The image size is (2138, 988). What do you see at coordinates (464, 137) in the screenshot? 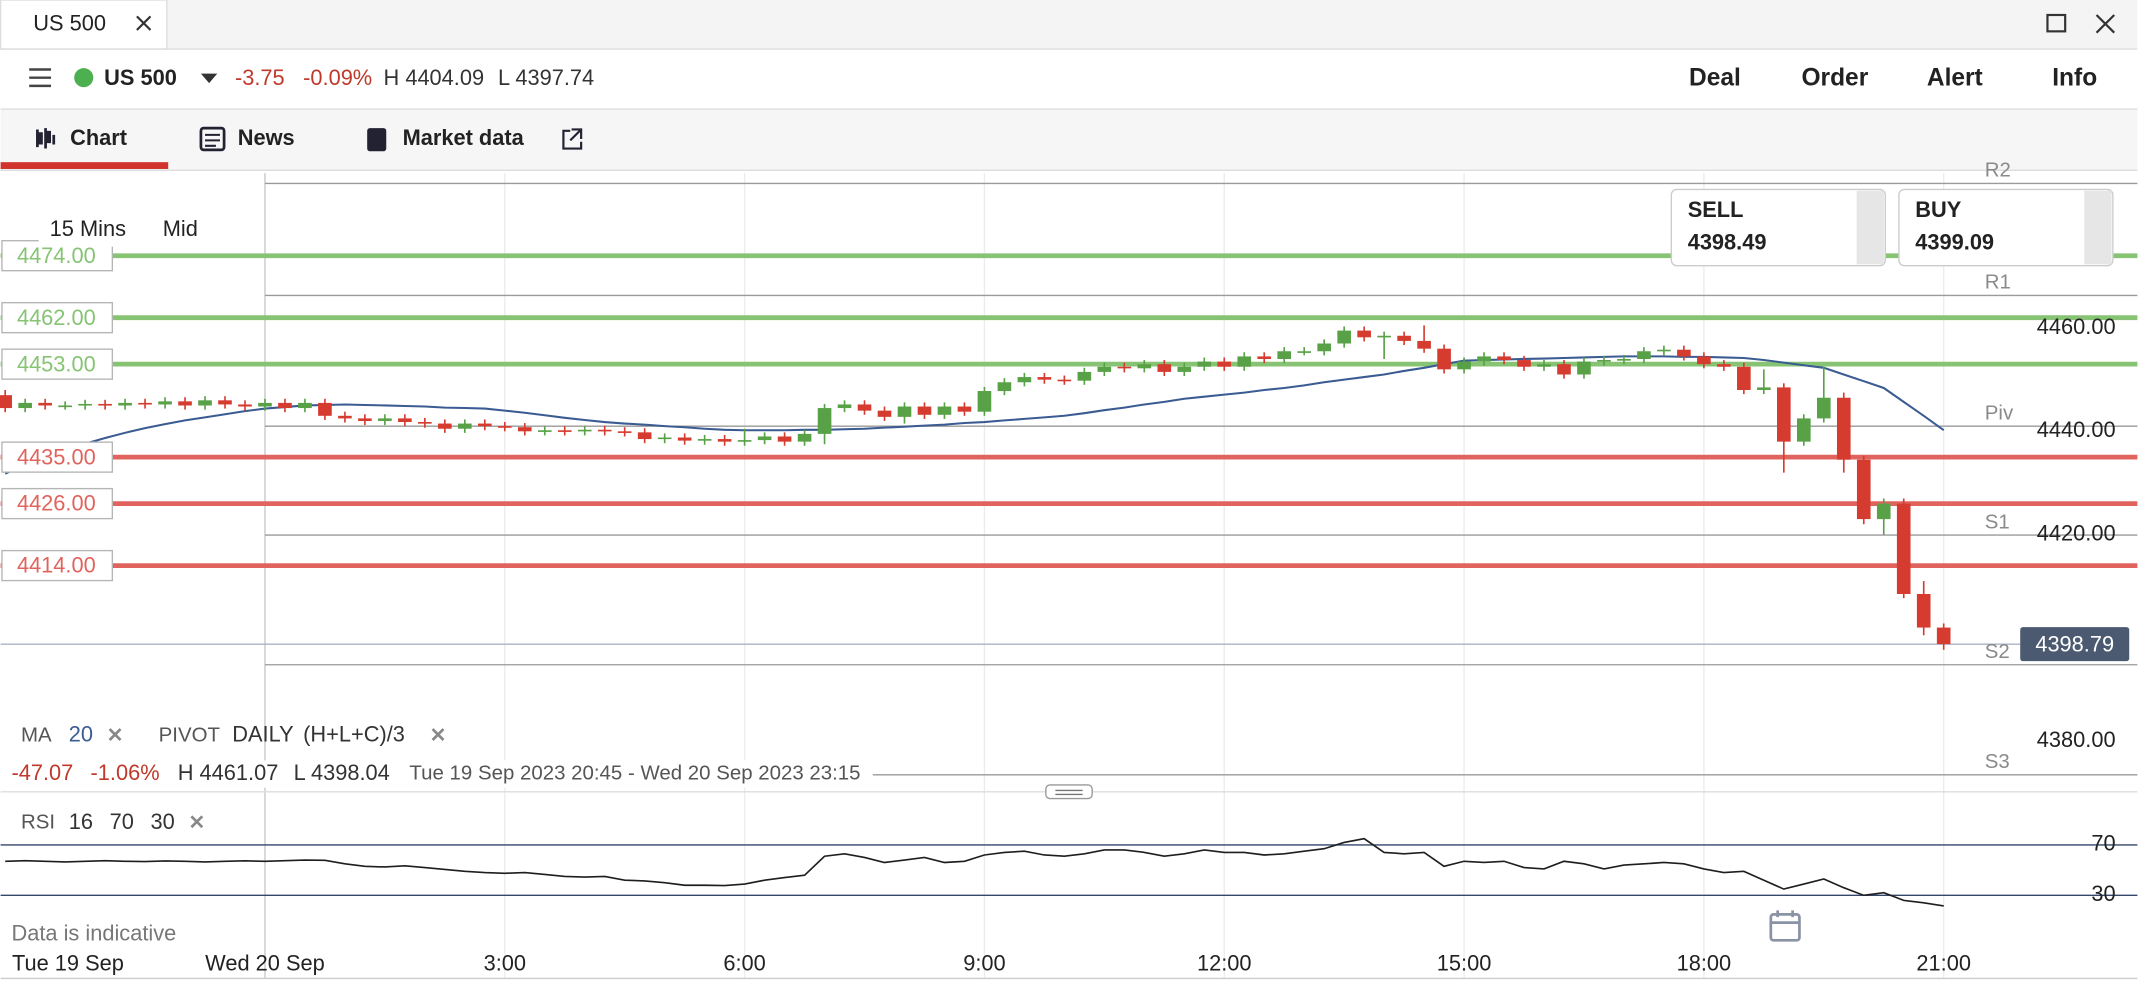
I see `market-data-tab: Market data` at bounding box center [464, 137].